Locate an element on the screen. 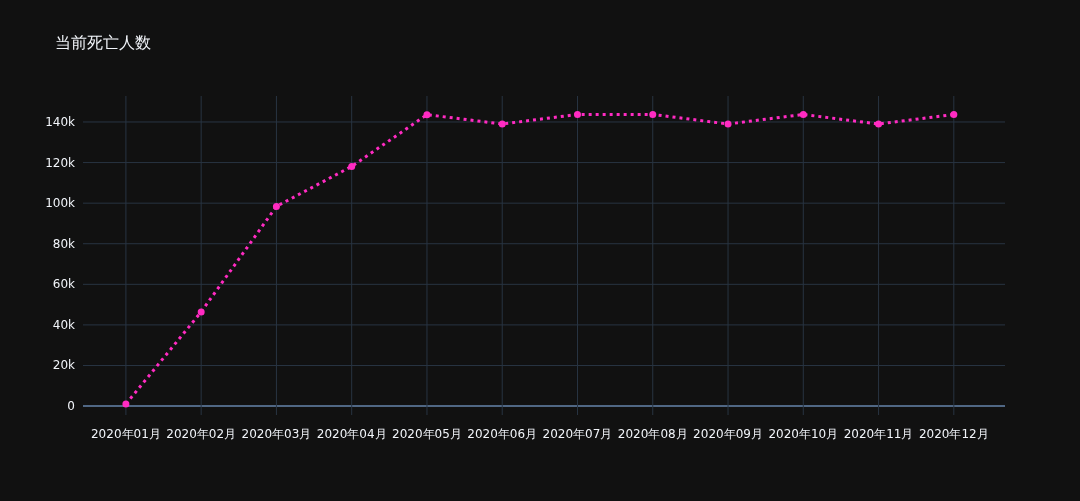 The image size is (1080, 501). y-tick-label: 100k is located at coordinates (60, 203).